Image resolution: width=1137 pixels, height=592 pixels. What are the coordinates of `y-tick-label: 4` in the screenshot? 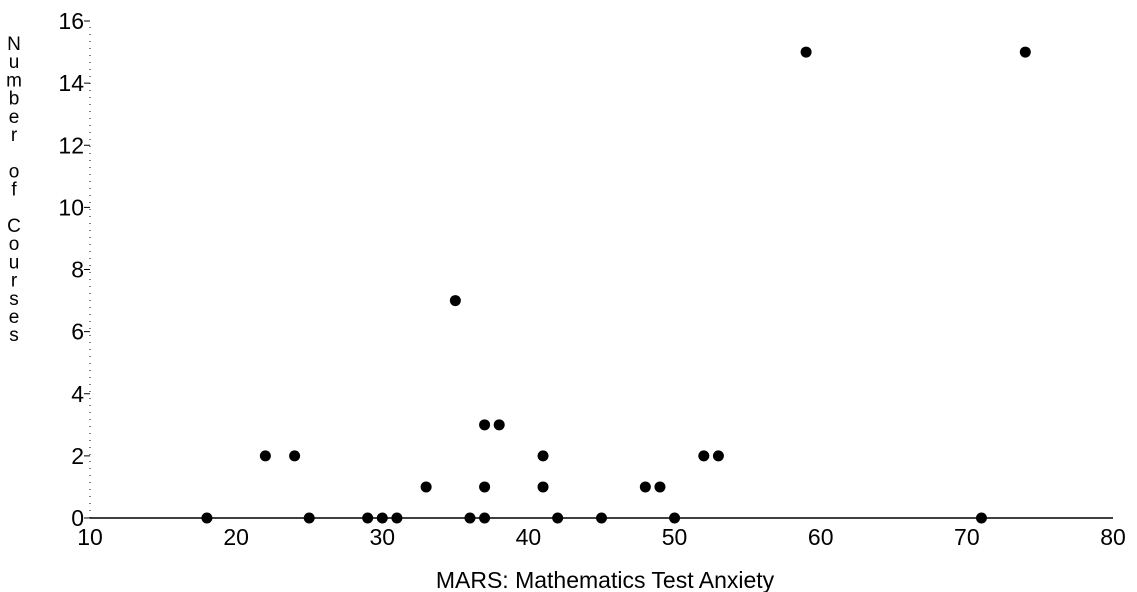 It's located at (77, 394).